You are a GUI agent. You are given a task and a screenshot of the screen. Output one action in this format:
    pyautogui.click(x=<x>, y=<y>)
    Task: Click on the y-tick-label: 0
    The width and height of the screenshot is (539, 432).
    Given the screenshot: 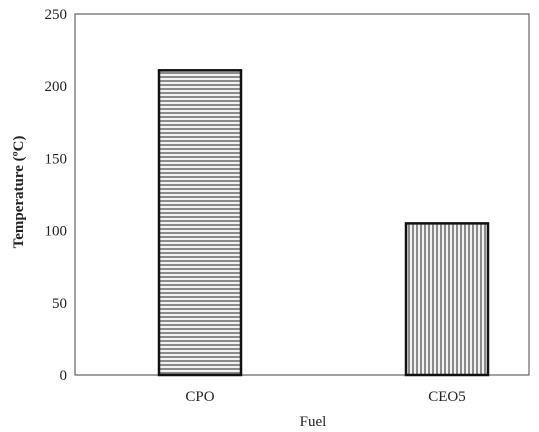 What is the action you would take?
    pyautogui.click(x=64, y=376)
    